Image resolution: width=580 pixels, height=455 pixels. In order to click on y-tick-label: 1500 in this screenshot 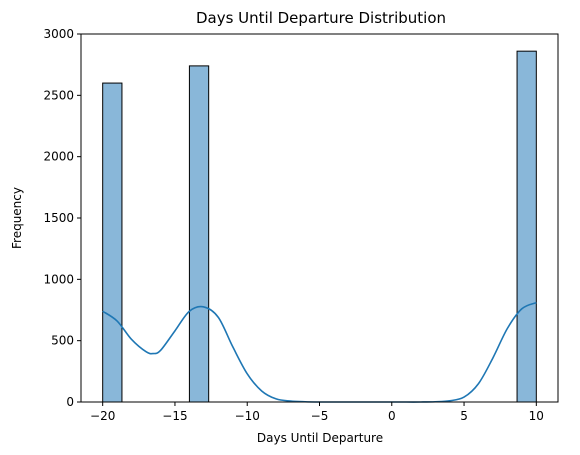, I will do `click(58, 218)`.